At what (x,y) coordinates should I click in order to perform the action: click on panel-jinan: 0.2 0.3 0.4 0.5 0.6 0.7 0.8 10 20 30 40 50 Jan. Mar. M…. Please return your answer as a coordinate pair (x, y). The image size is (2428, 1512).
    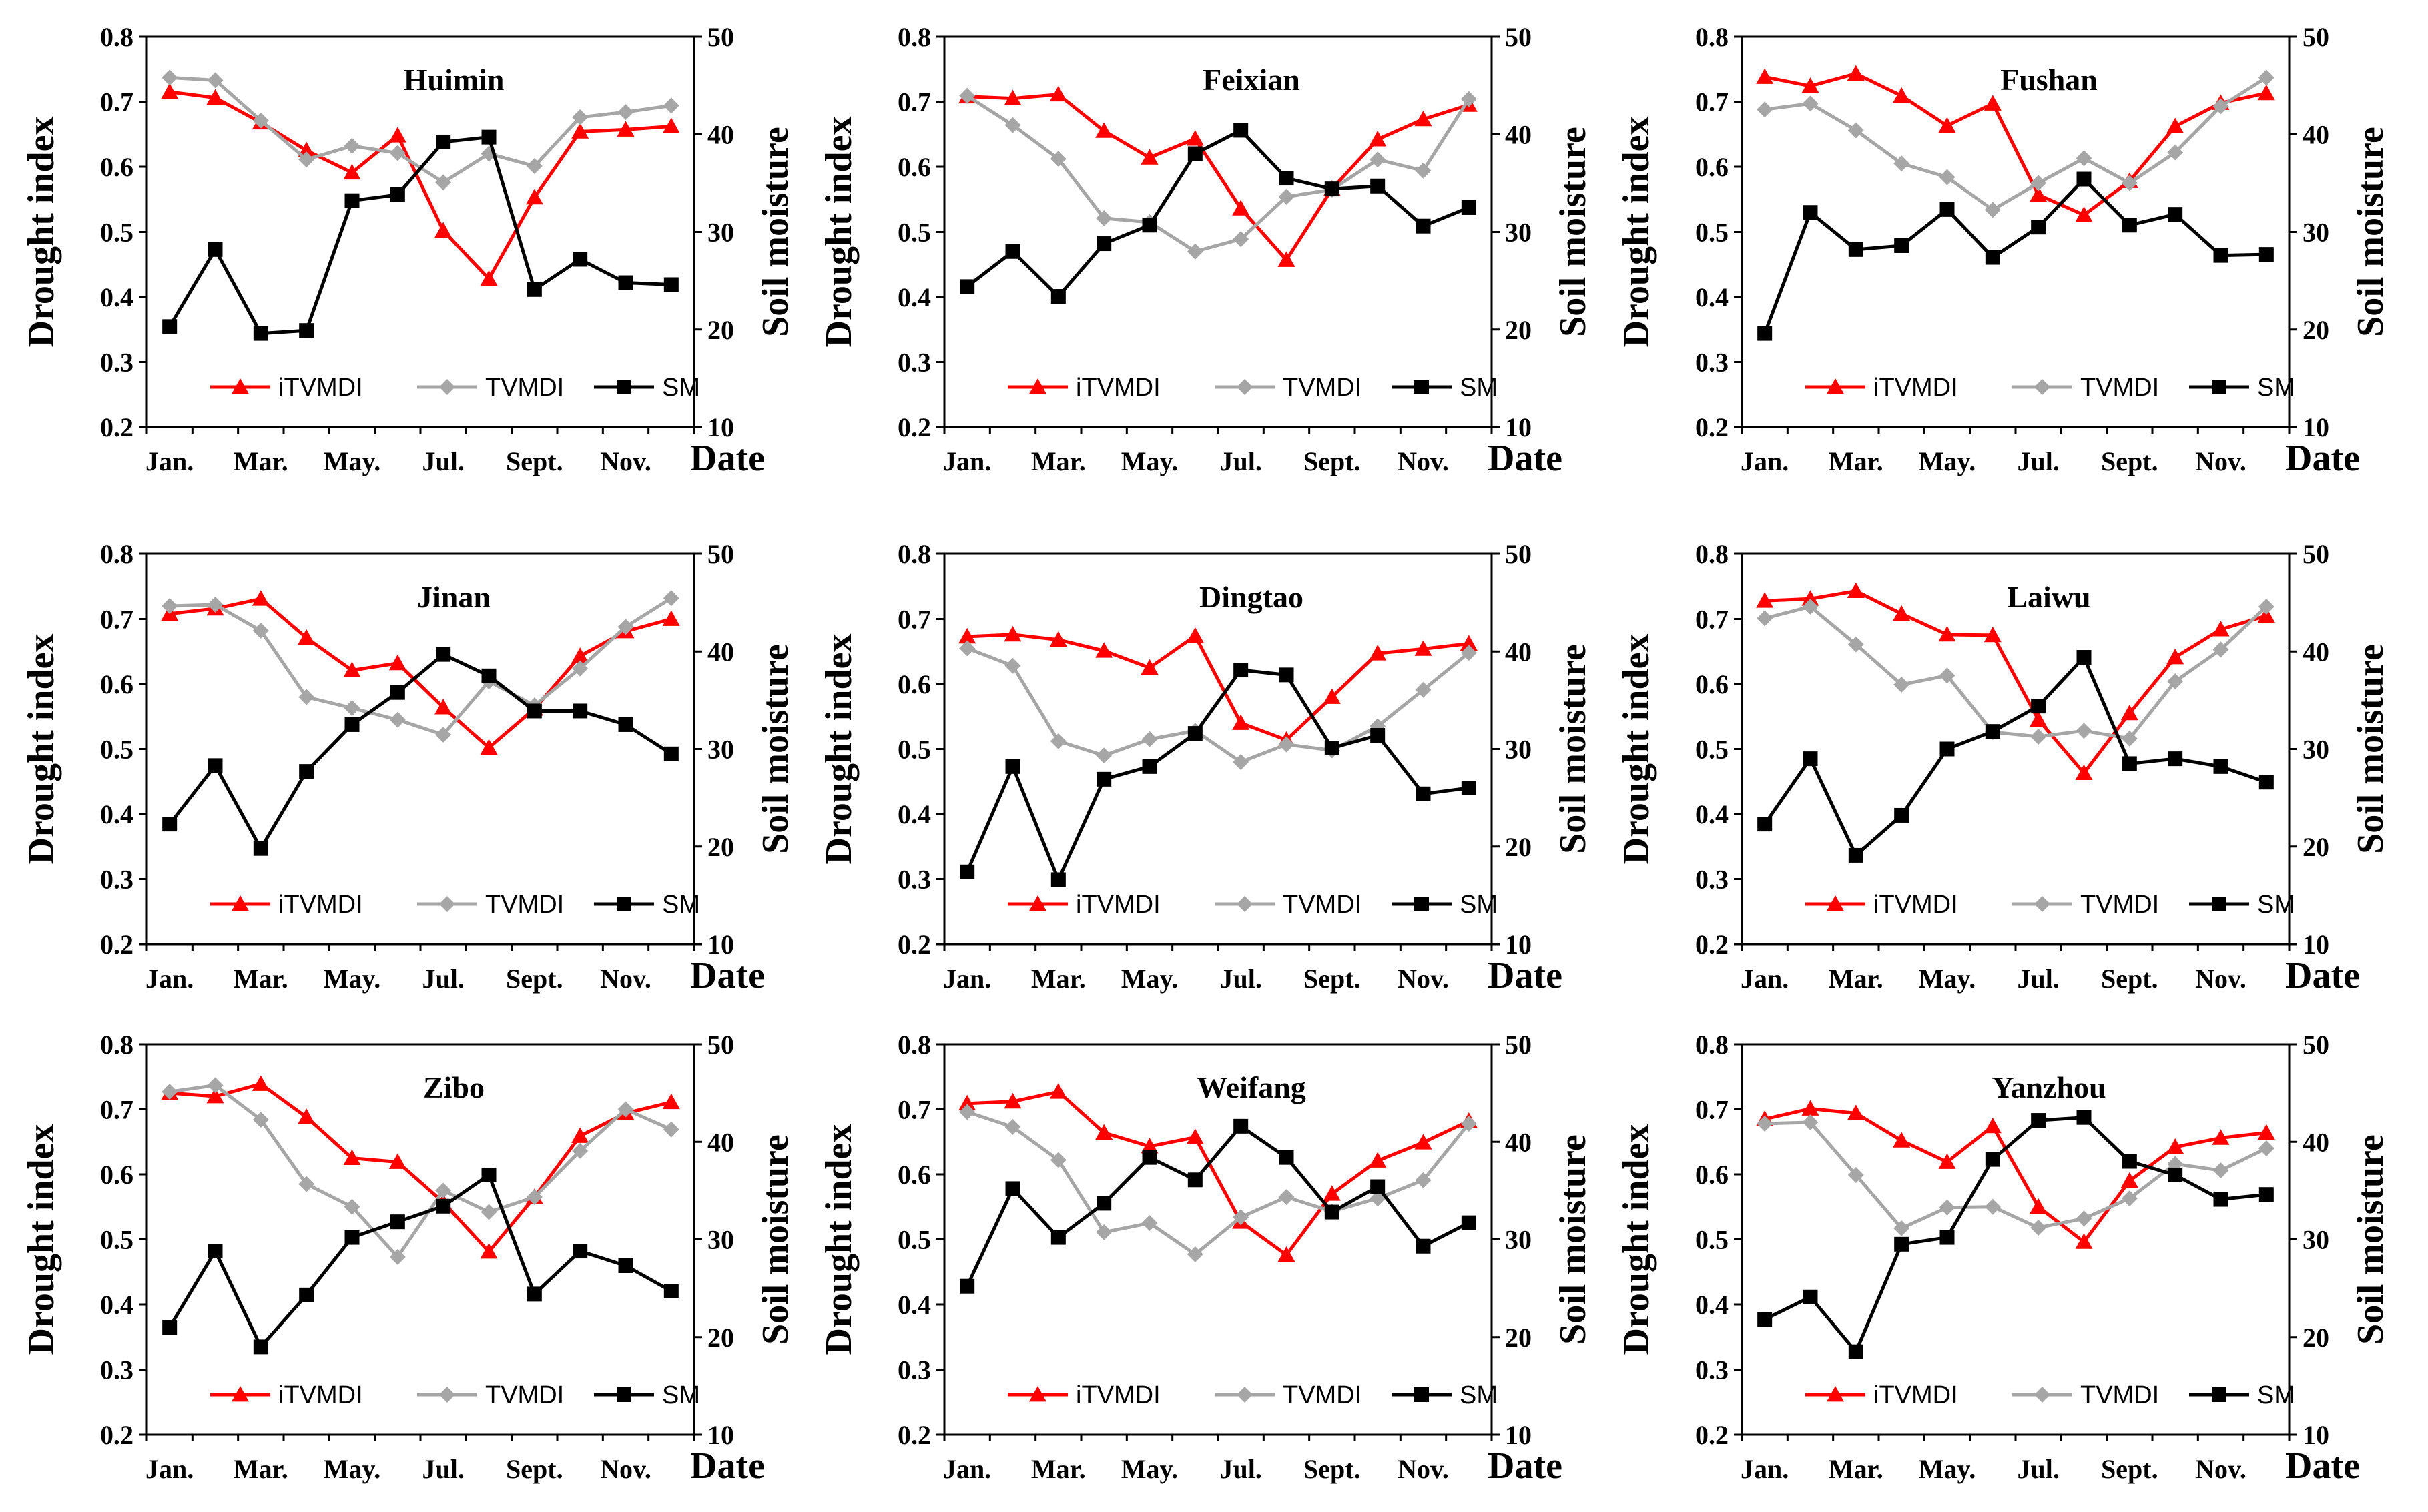
    Looking at the image, I should click on (408, 767).